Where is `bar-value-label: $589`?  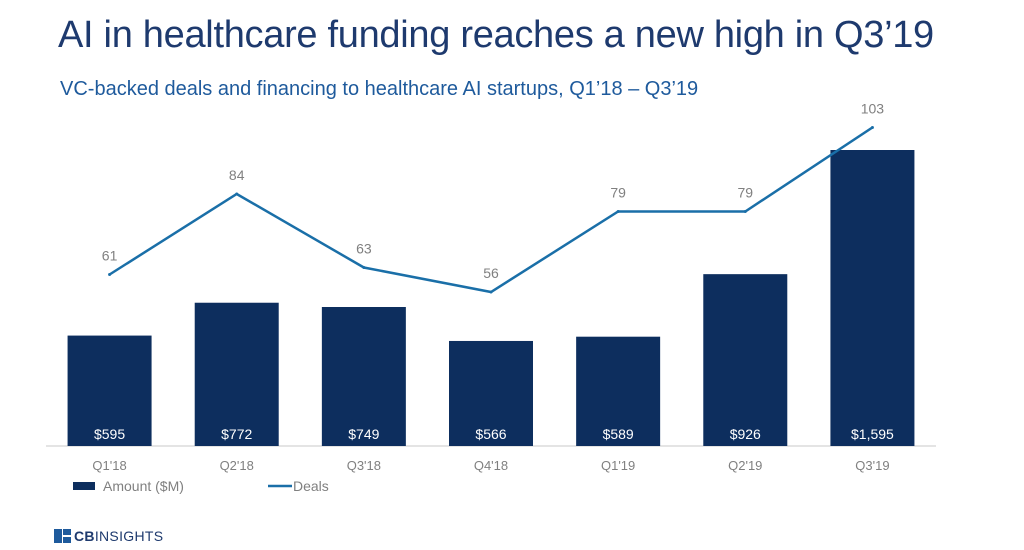 bar-value-label: $589 is located at coordinates (618, 434).